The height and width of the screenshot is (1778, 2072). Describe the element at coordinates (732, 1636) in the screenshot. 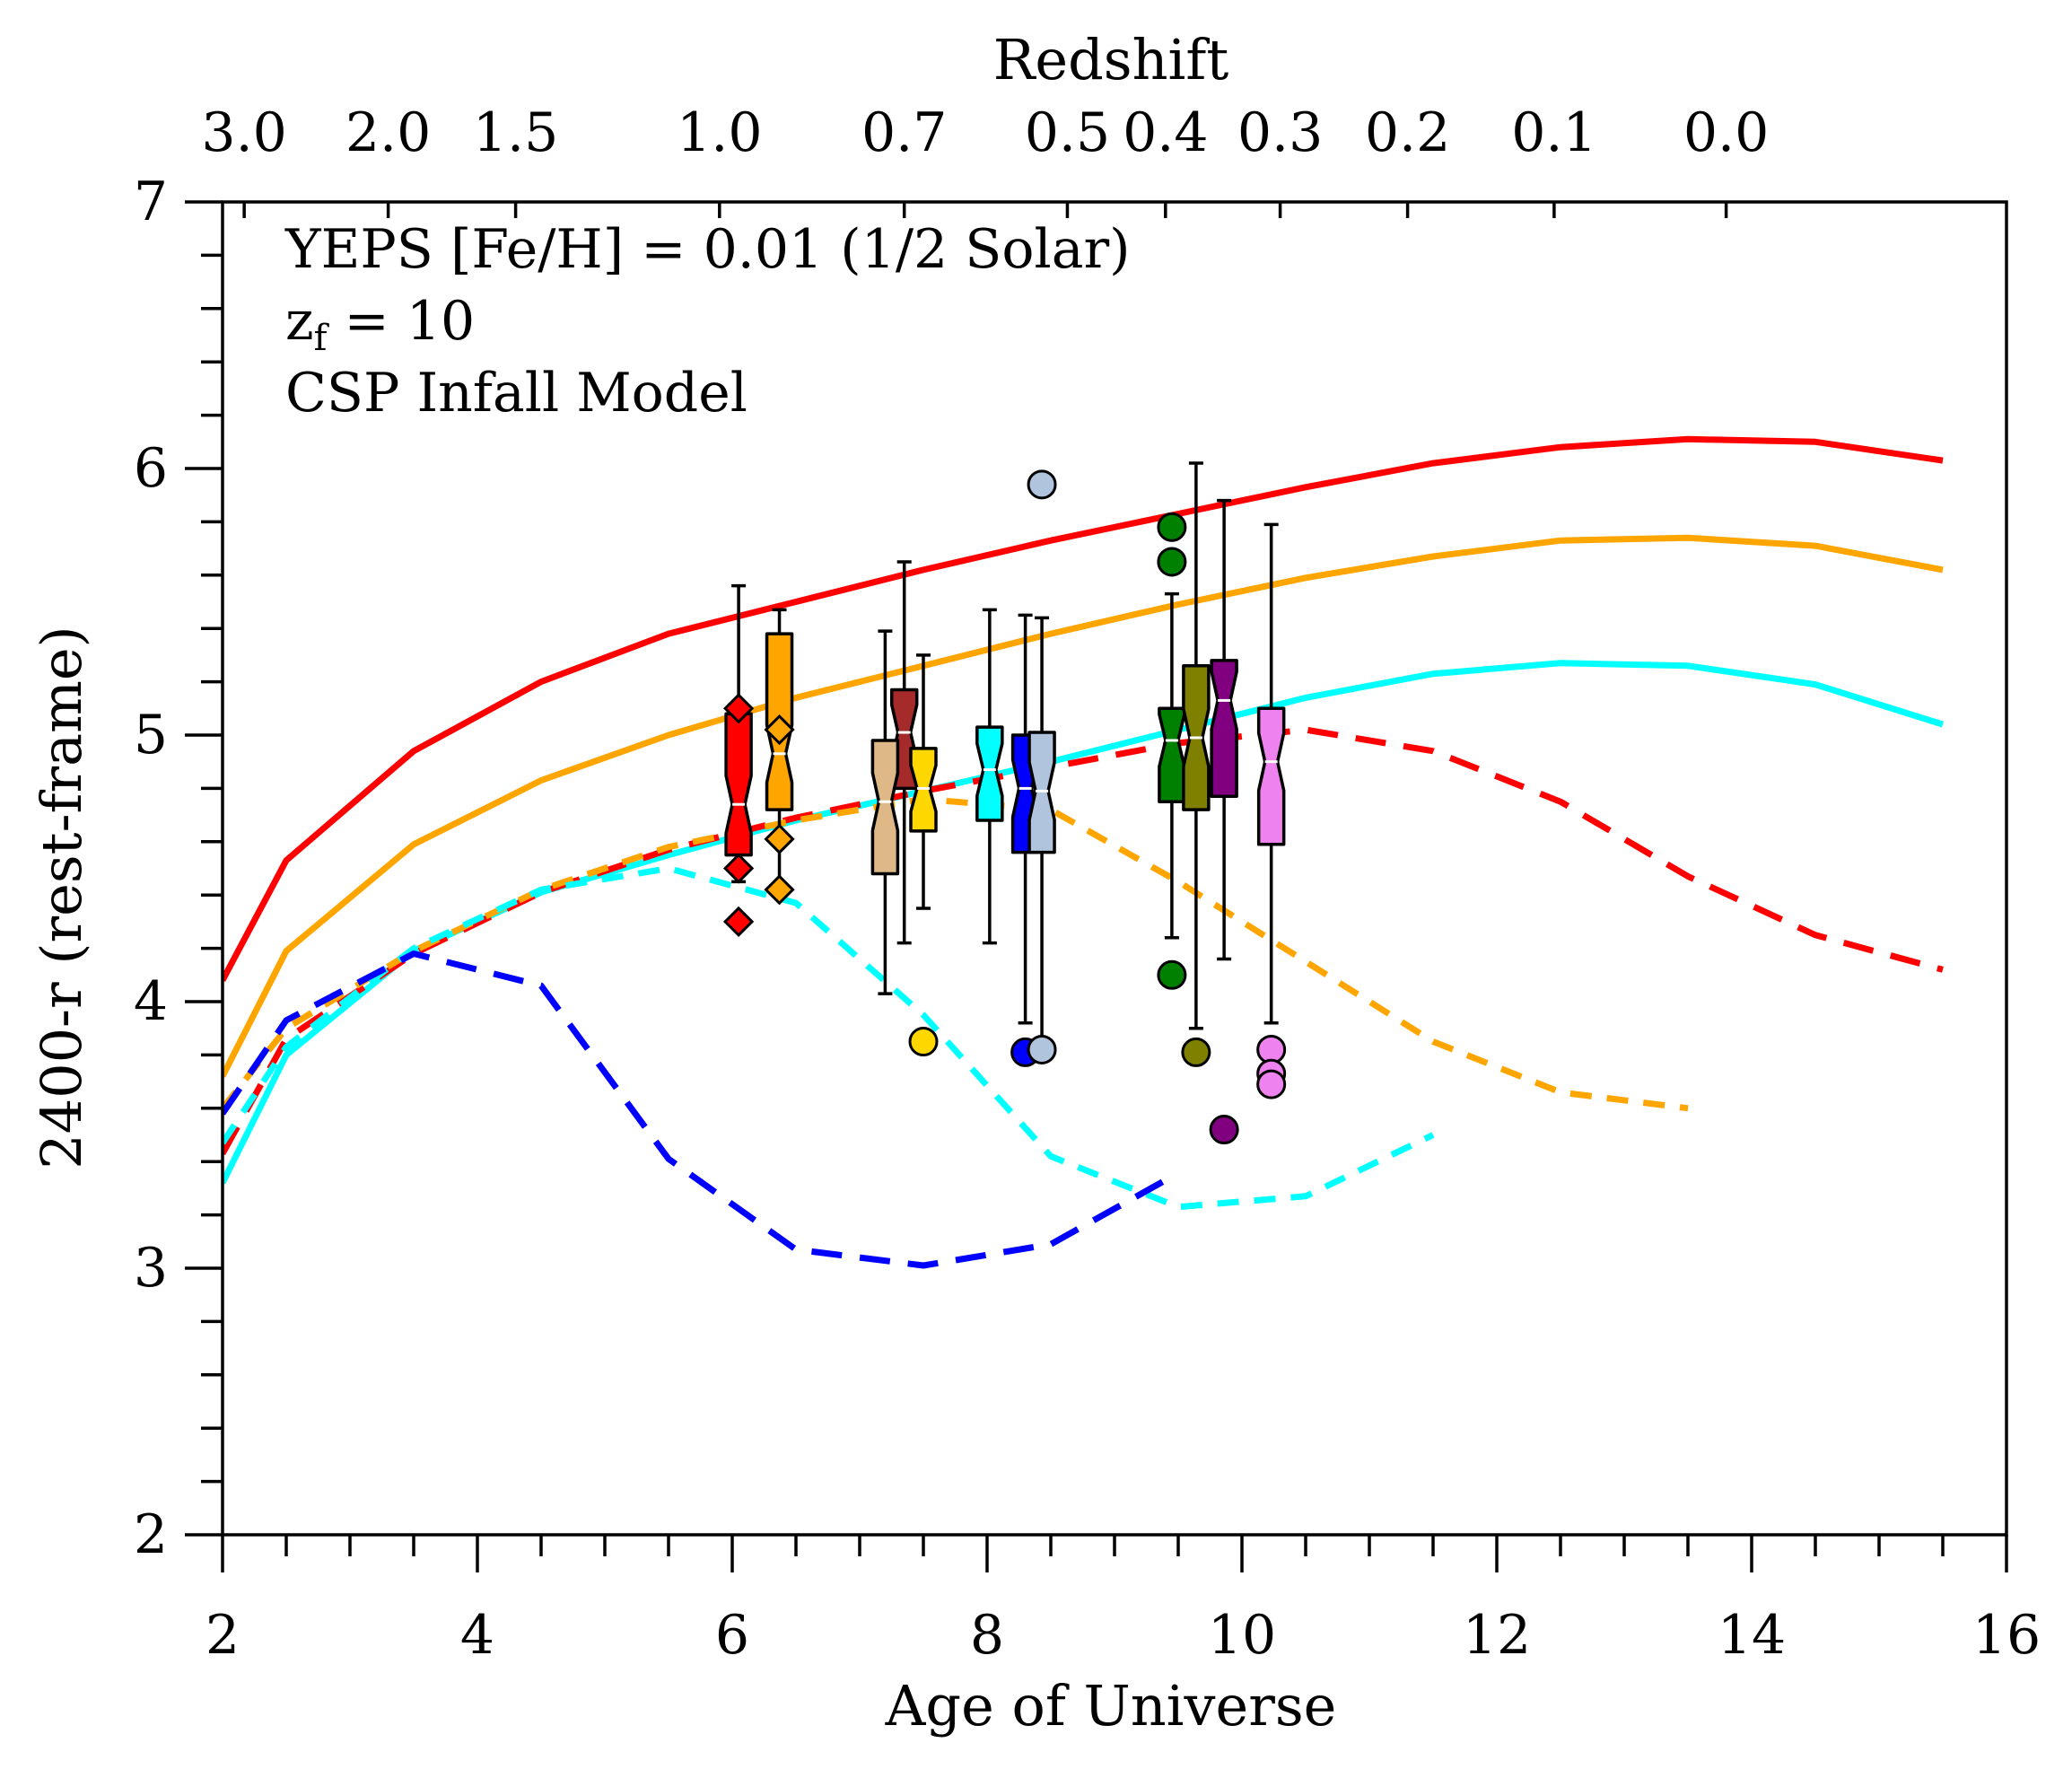

I see `x-tick-label: 6` at that location.